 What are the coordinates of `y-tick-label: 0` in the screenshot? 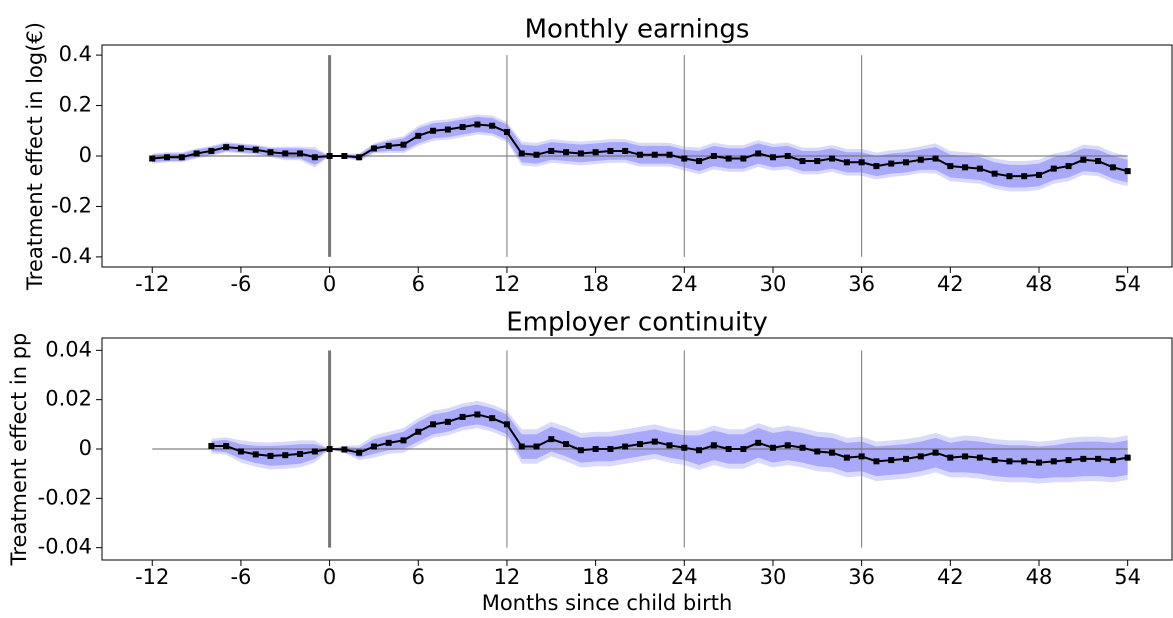 It's located at (85, 155).